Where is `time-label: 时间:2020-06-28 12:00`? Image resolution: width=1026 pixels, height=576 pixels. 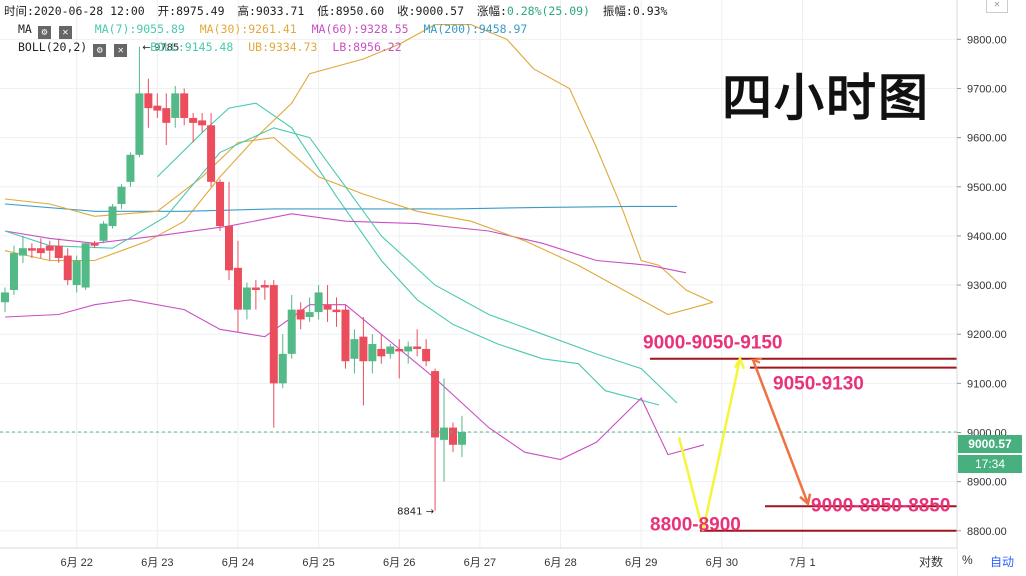
time-label: 时间:2020-06-28 12:00 is located at coordinates (74, 11).